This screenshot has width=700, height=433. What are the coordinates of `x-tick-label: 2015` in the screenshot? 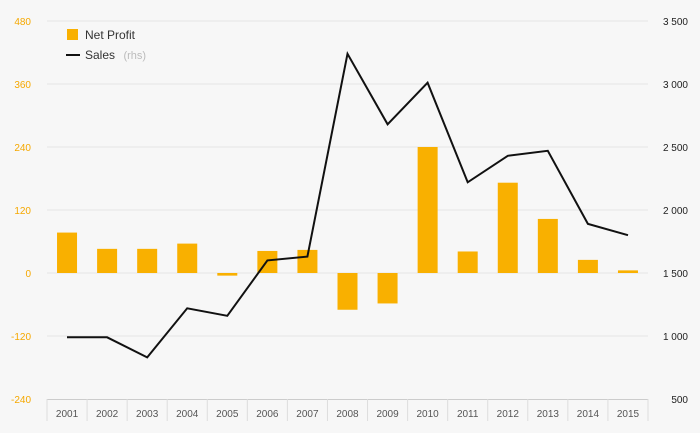 It's located at (628, 414).